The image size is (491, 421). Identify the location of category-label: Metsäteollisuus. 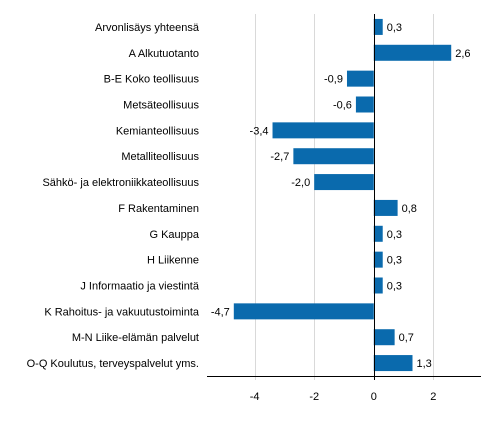
(161, 106).